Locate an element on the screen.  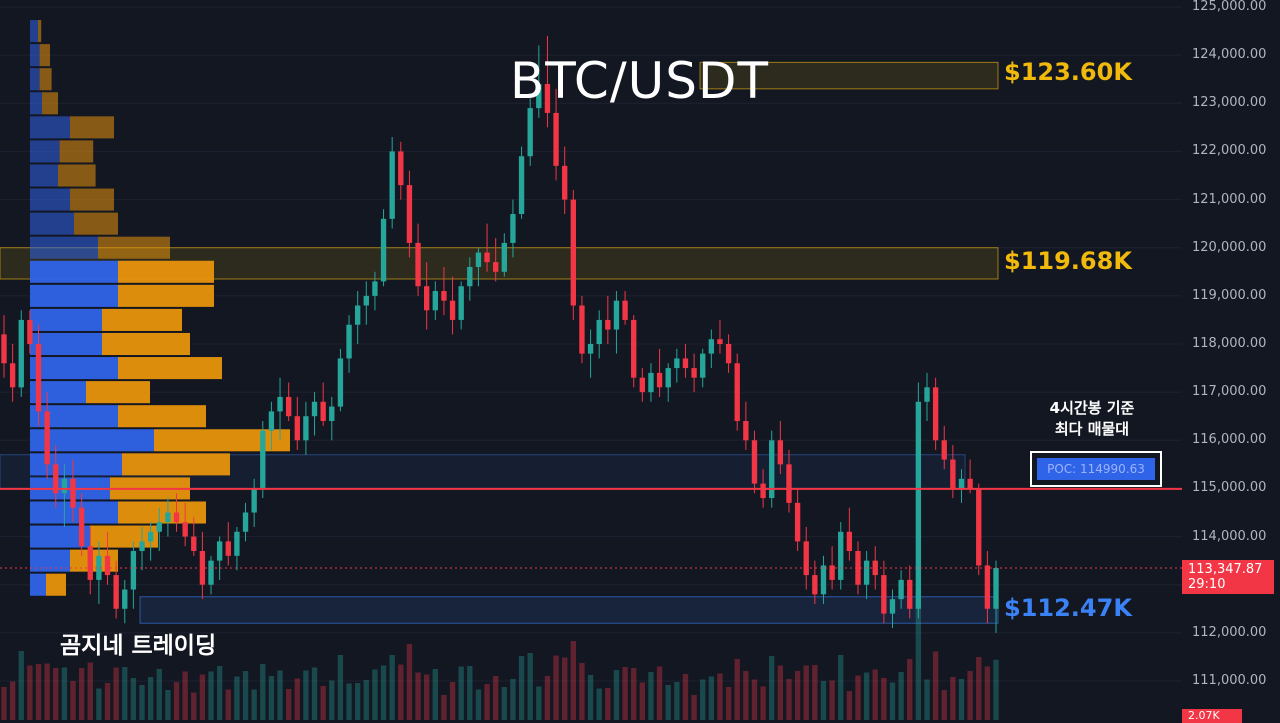
level-band is located at coordinates (569, 610).